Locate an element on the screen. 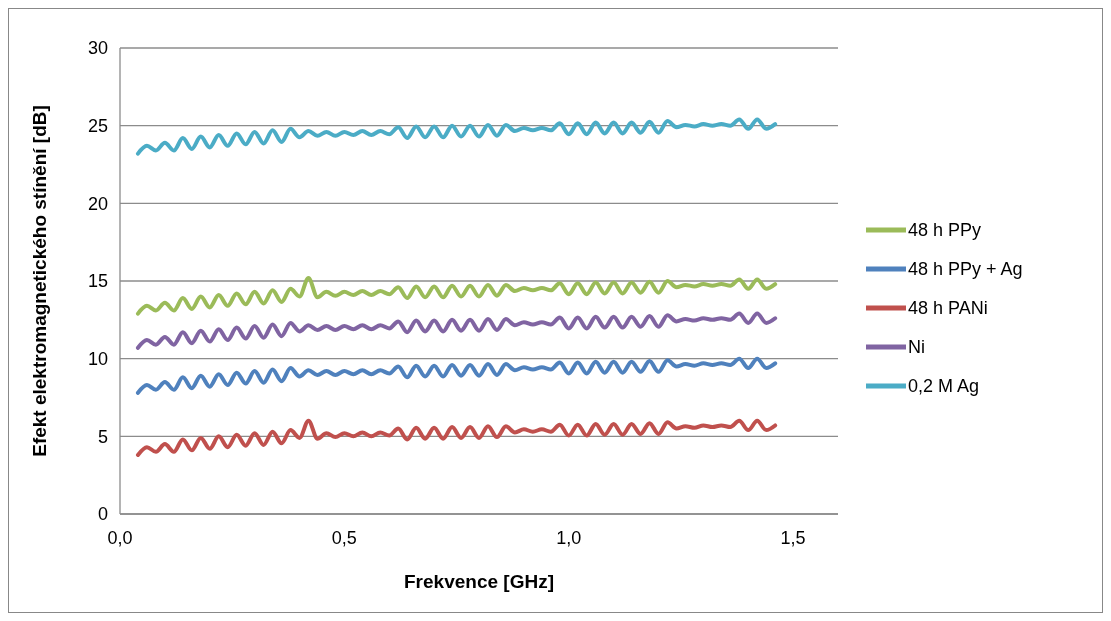  y-tick-label: 25 is located at coordinates (97, 125).